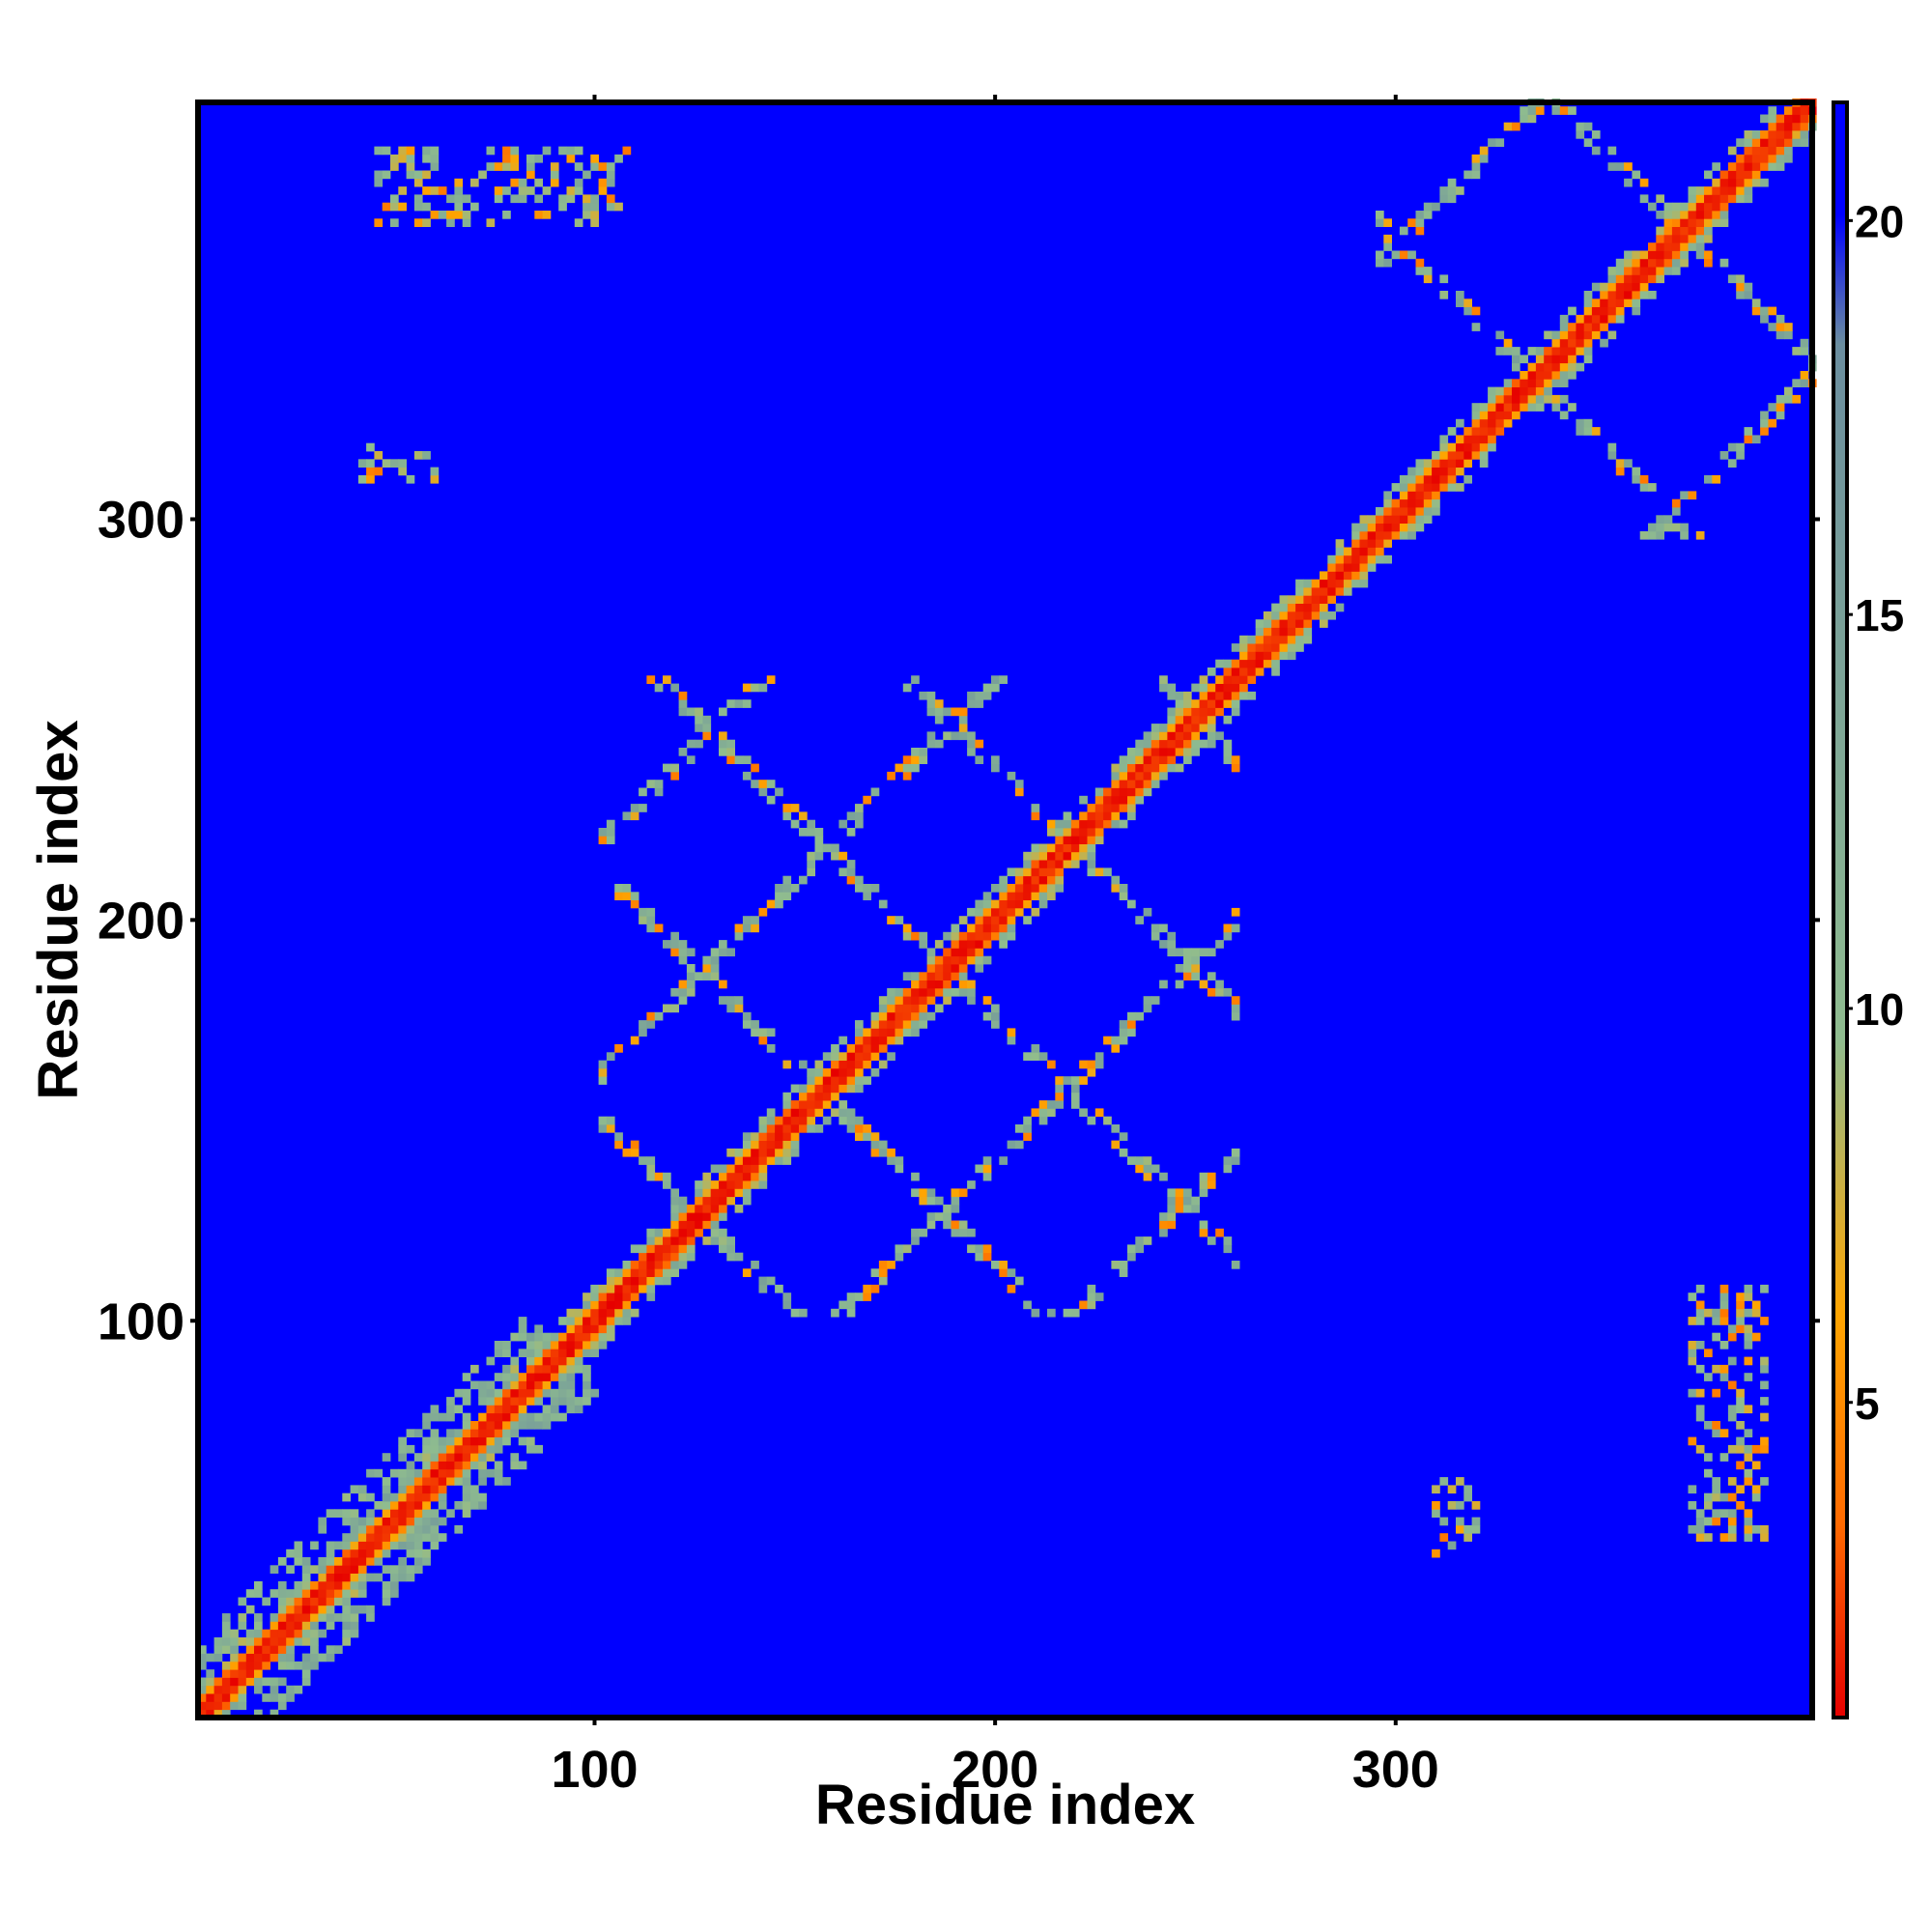 Image resolution: width=1932 pixels, height=1932 pixels. What do you see at coordinates (1299, 623) in the screenshot?
I see `heatmap-cell-1951` at bounding box center [1299, 623].